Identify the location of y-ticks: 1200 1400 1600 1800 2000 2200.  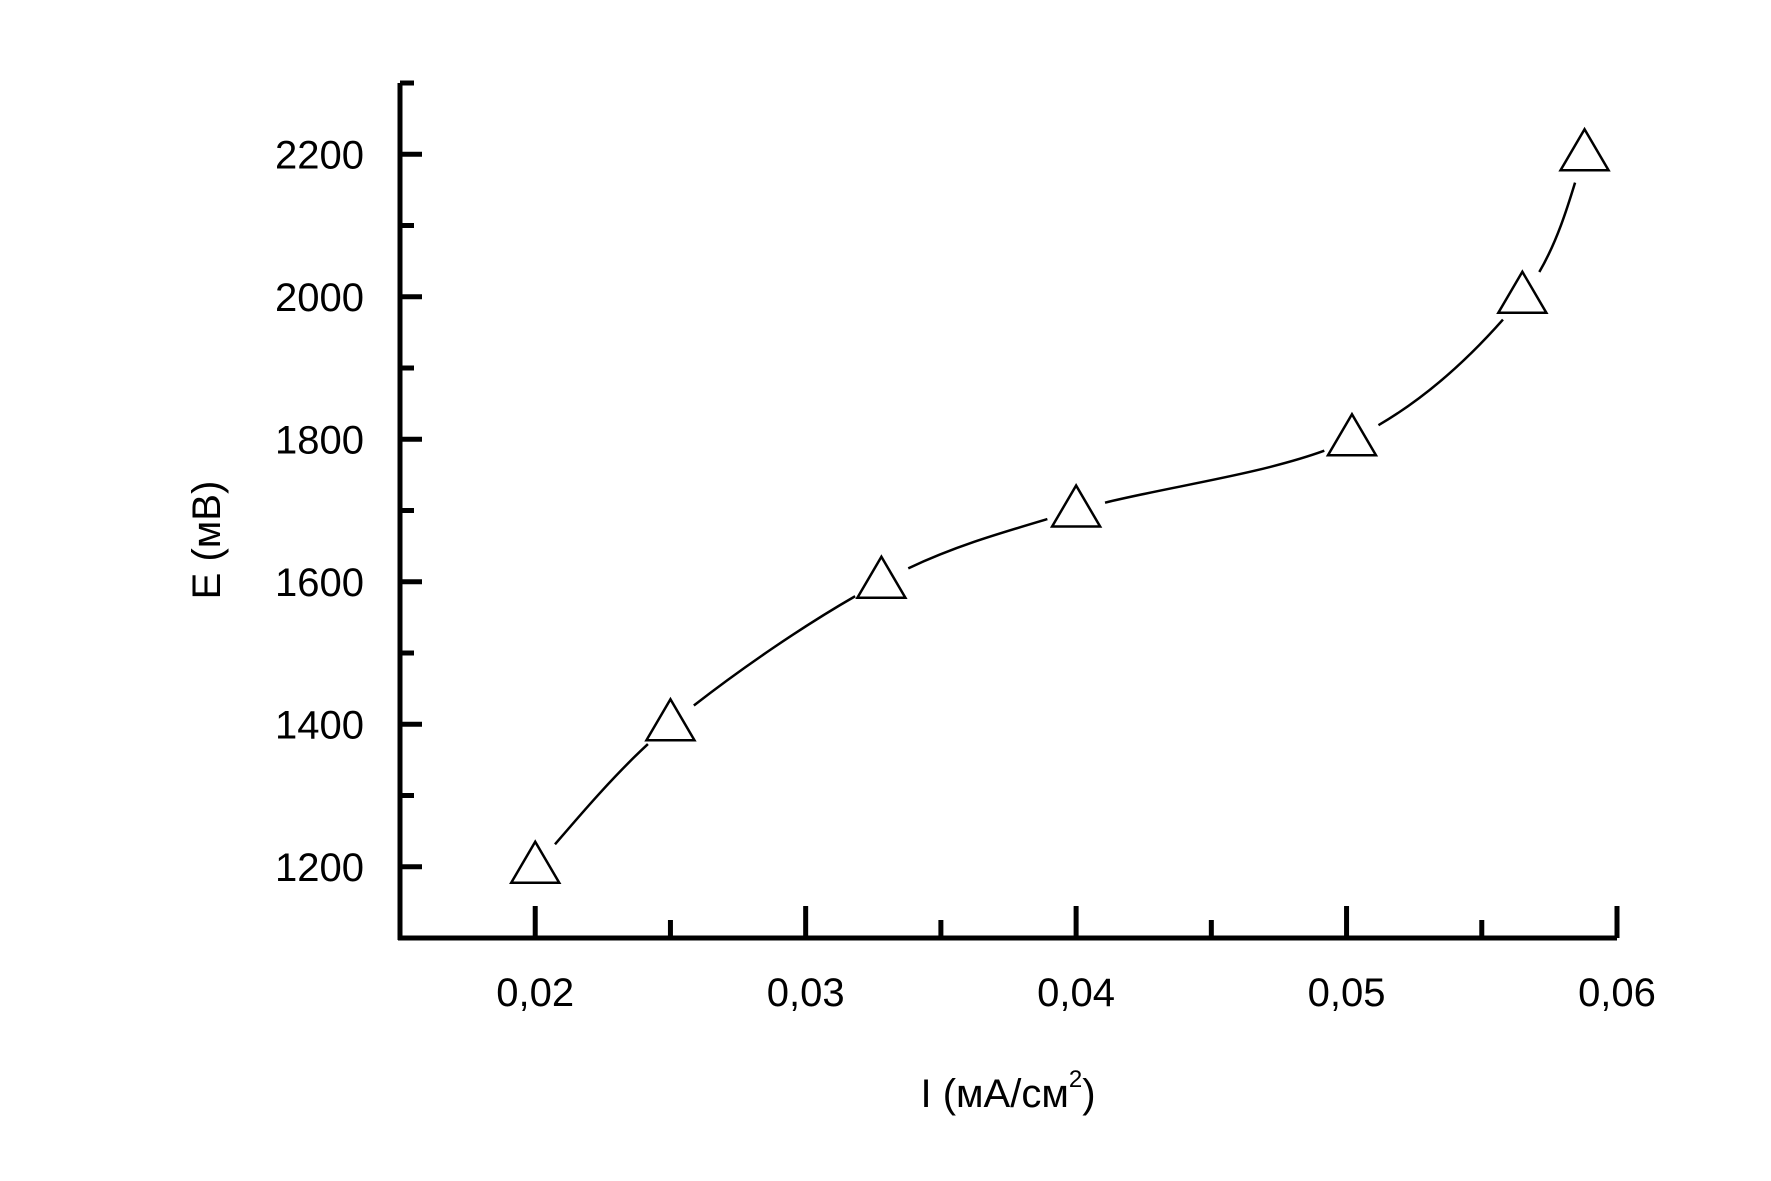
(348, 485).